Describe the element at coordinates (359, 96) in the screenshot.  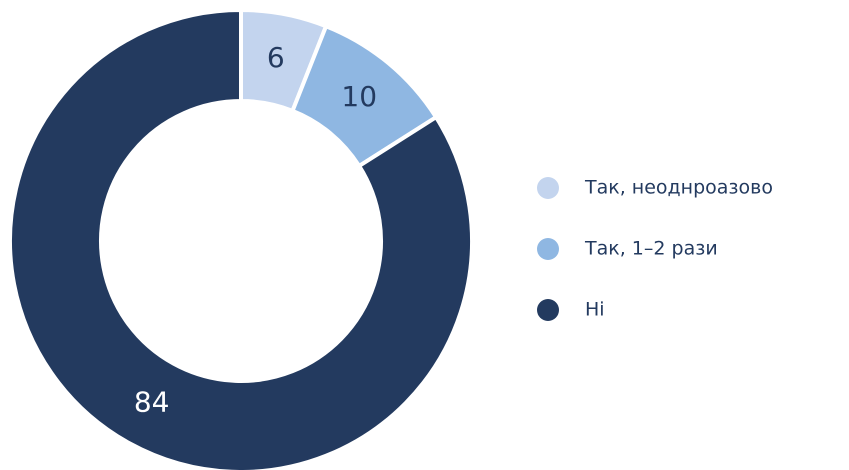
I see `data-label: 10` at that location.